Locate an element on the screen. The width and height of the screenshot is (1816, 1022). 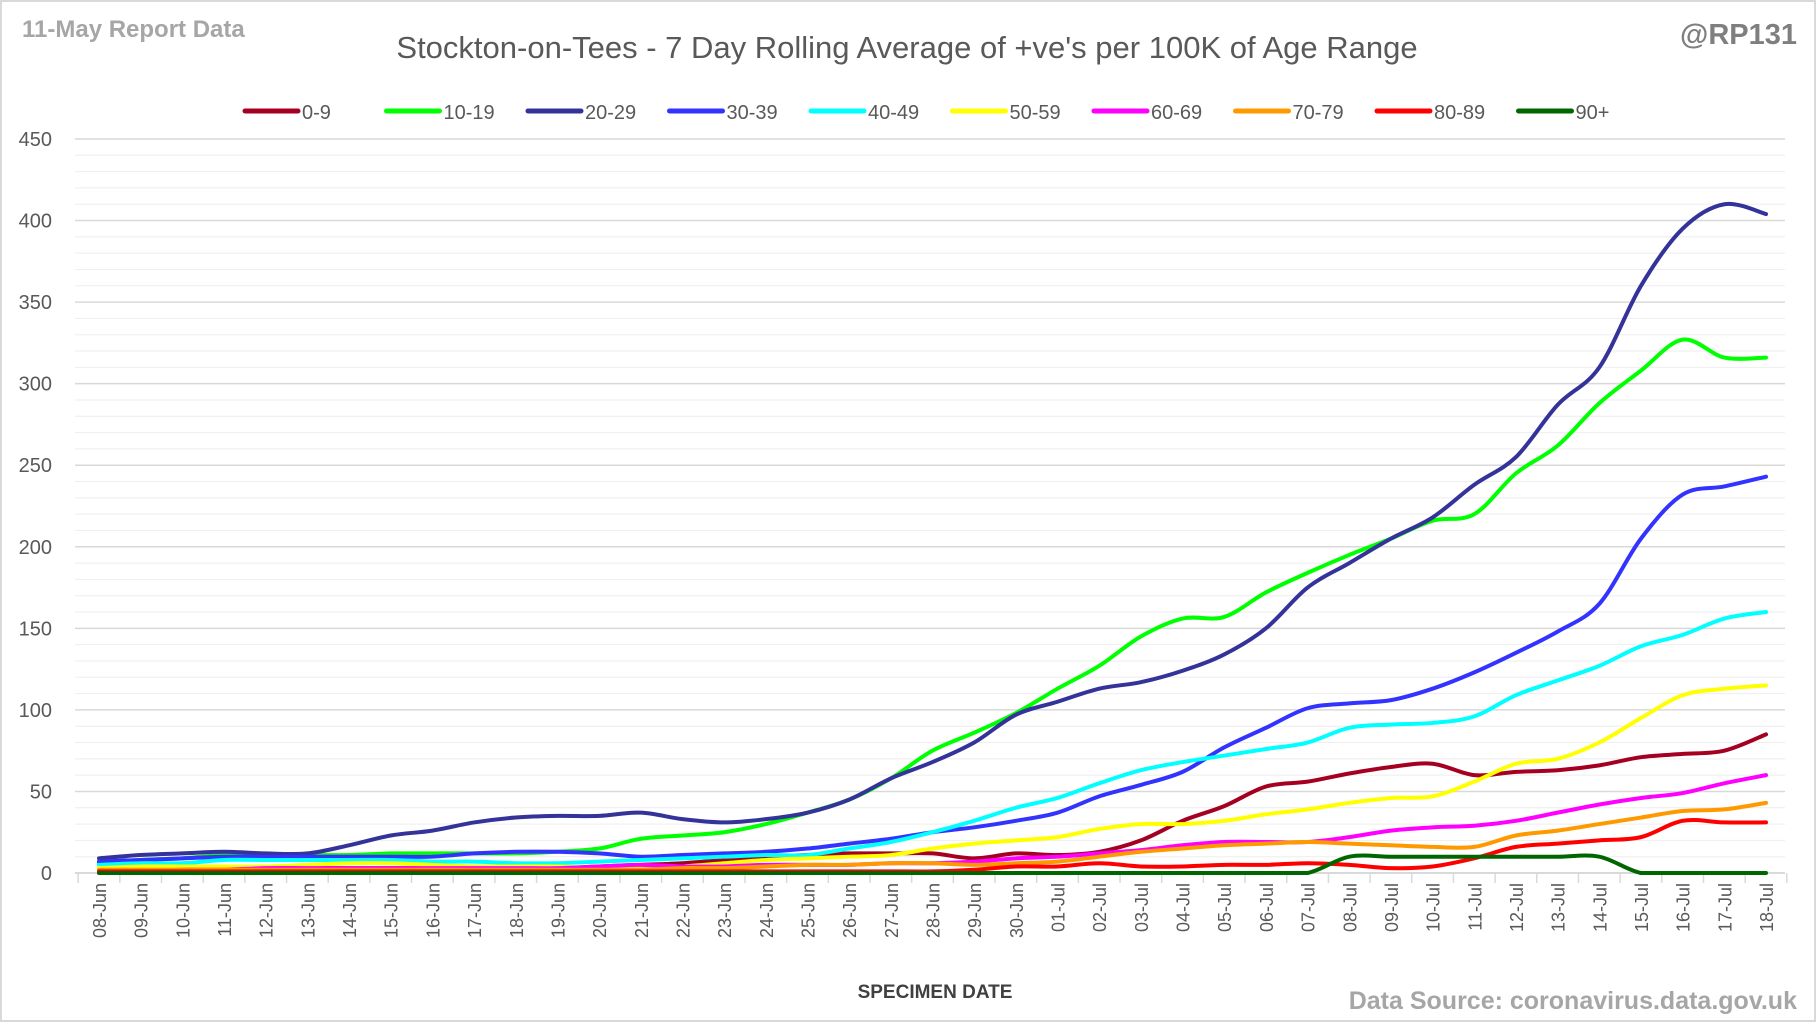
x-tick-label: 05-Jul is located at coordinates (1225, 907).